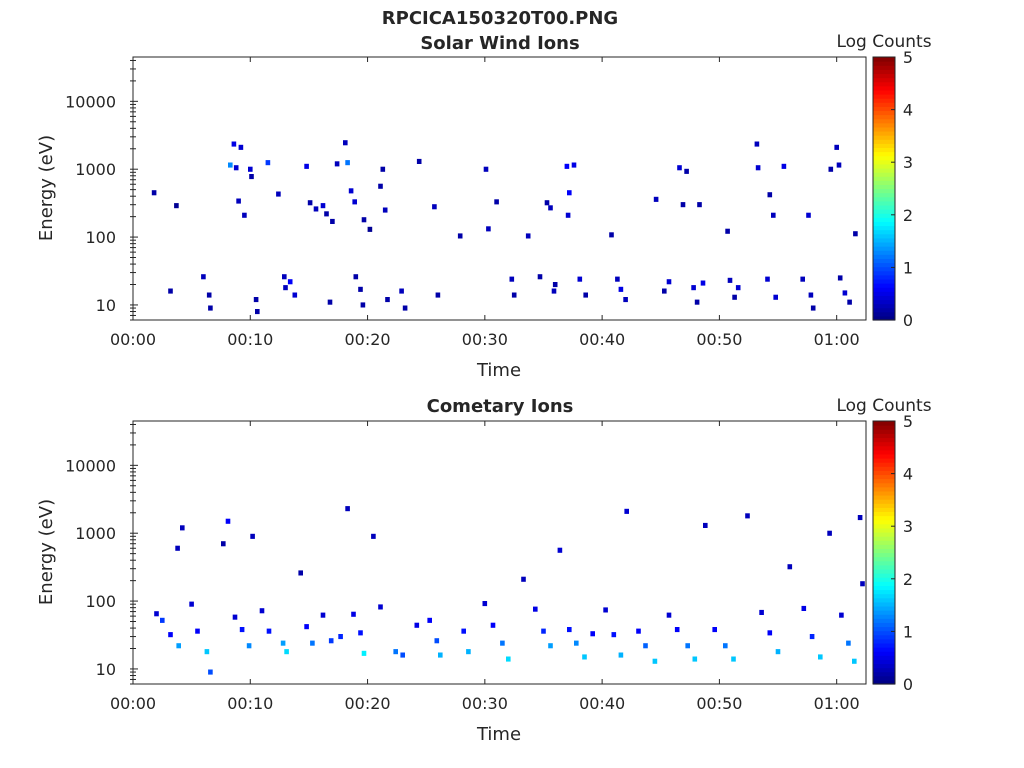 The height and width of the screenshot is (768, 1024). I want to click on cometary-x-tick-label: 01:00, so click(837, 703).